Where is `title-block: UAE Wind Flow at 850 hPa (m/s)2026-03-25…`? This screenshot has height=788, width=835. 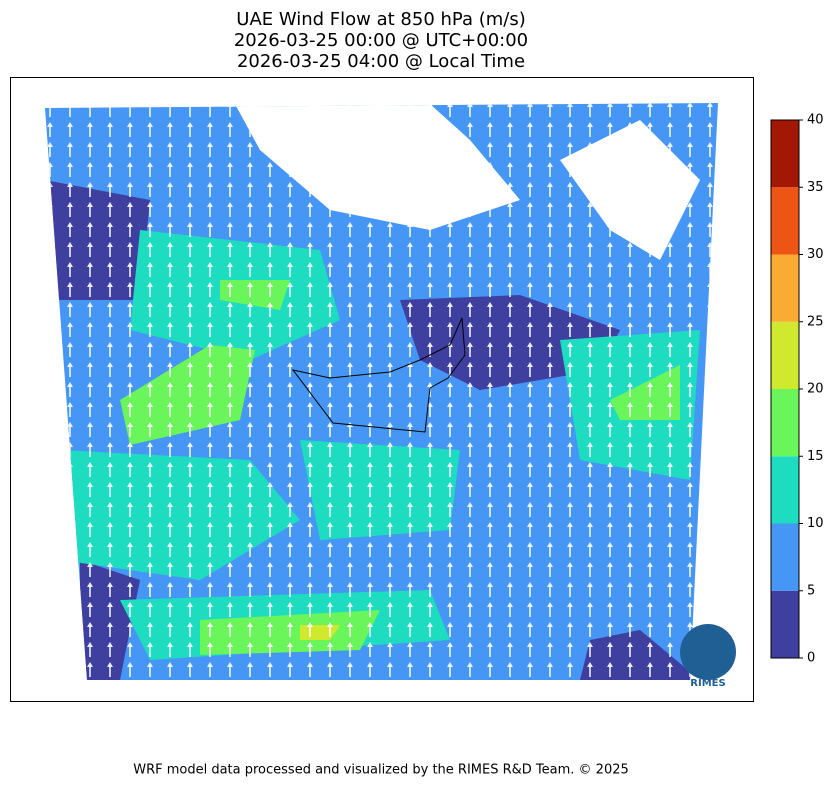
title-block: UAE Wind Flow at 850 hPa (m/s)2026-03-25… is located at coordinates (381, 40).